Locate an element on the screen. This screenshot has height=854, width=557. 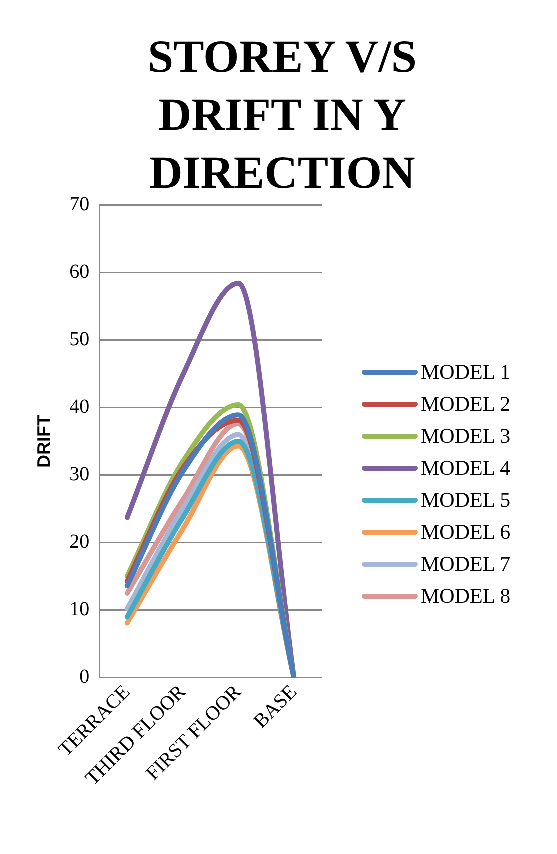
y-tick-label: 40 is located at coordinates (80, 407).